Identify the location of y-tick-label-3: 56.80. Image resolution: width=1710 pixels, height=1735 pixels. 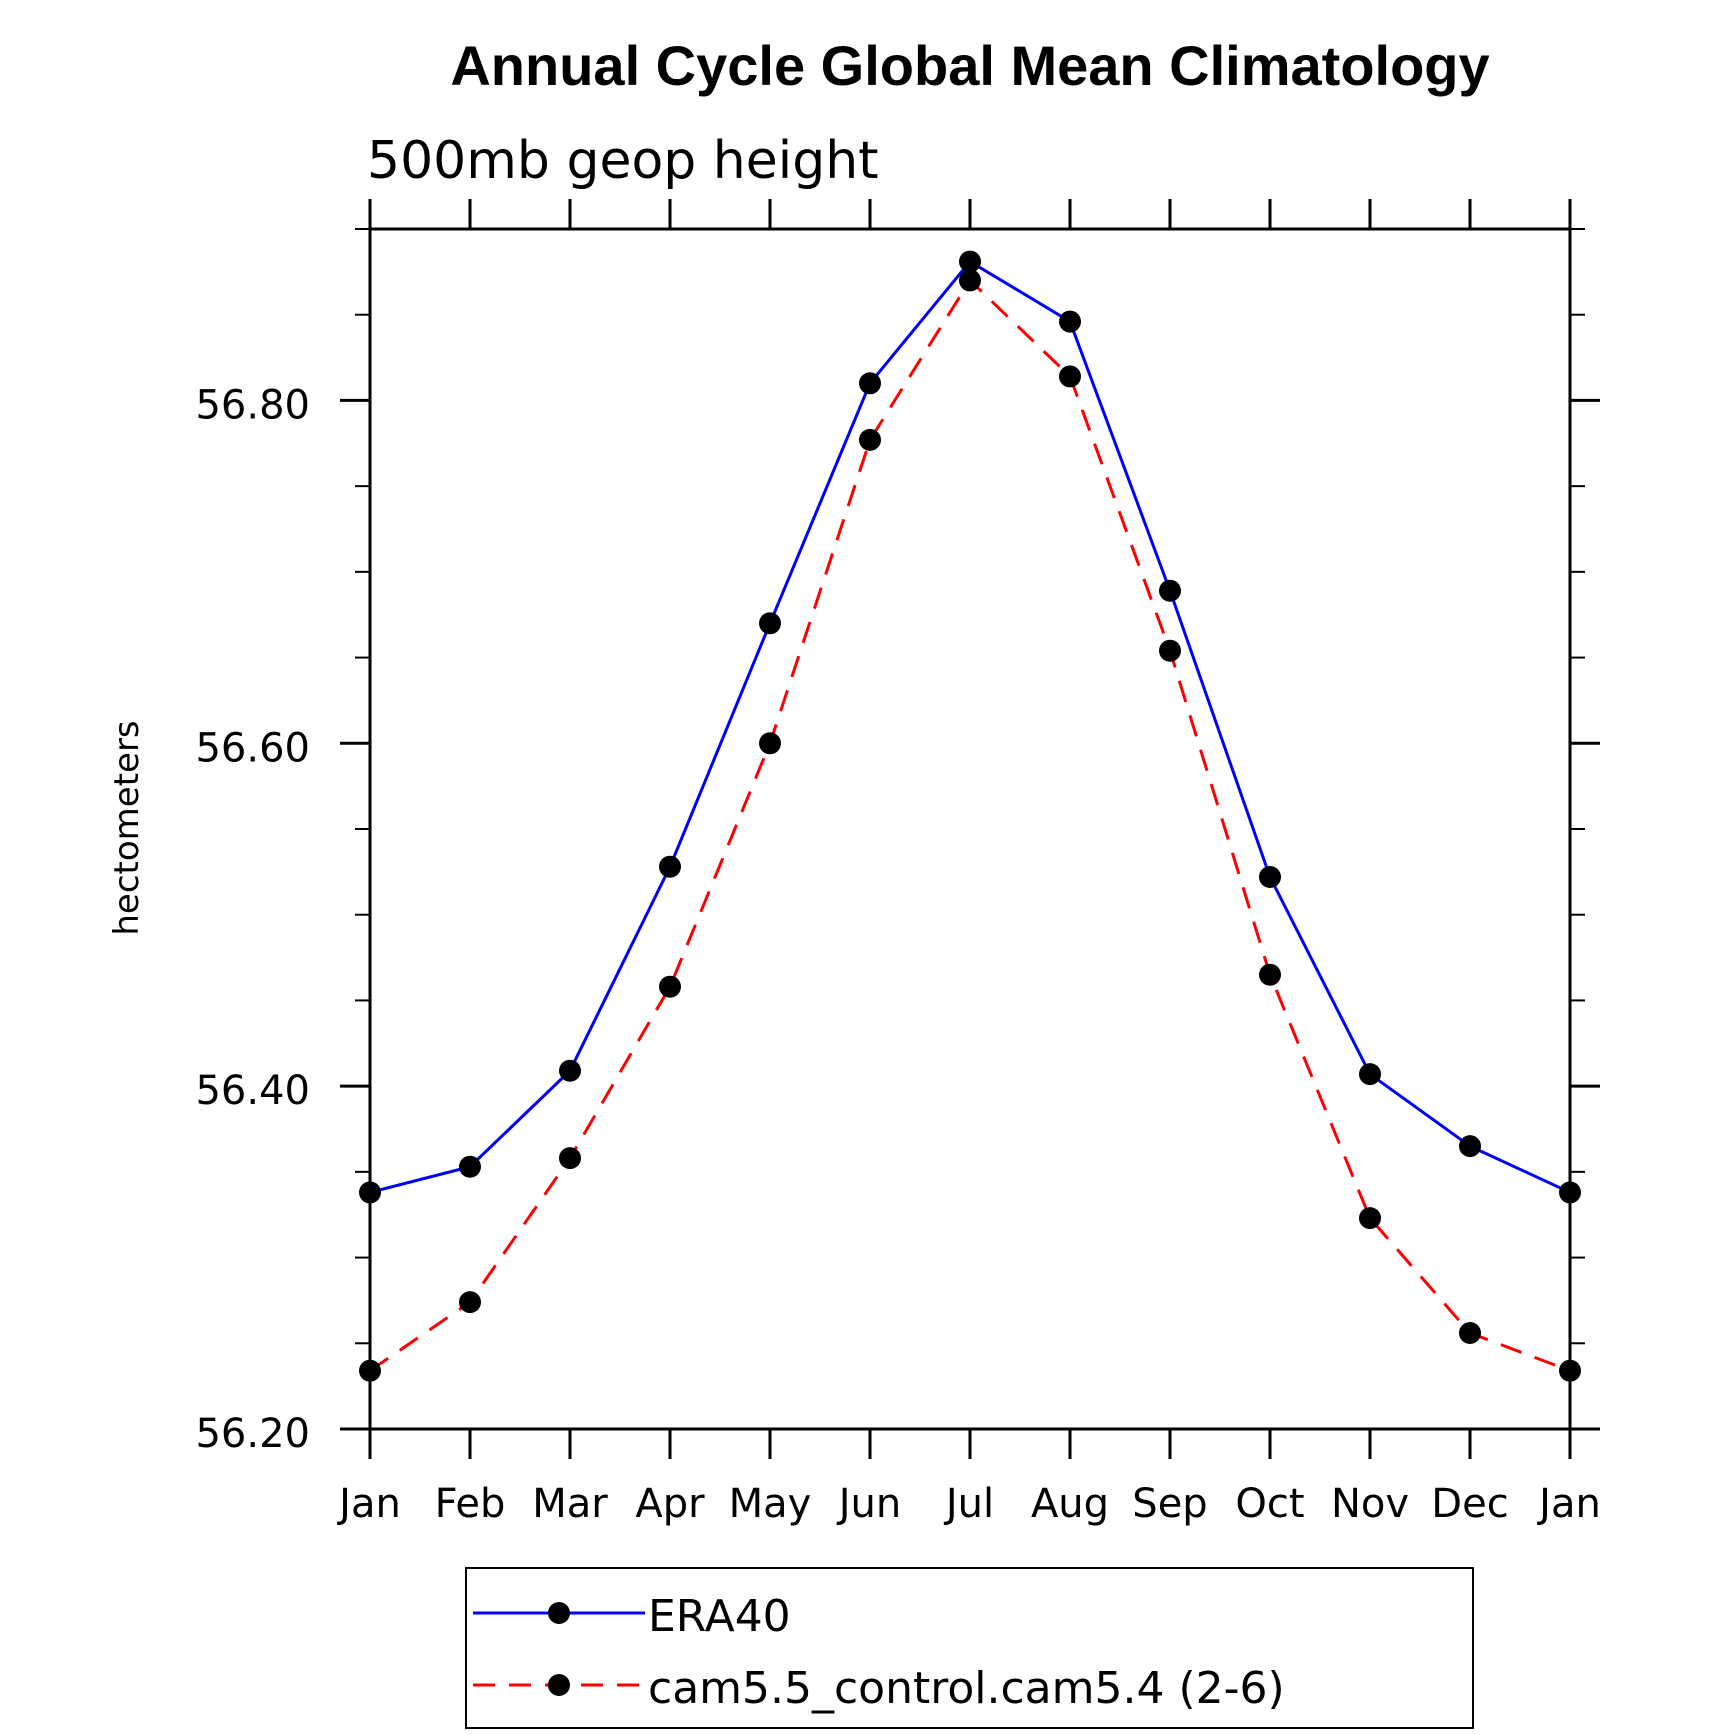
(252, 405).